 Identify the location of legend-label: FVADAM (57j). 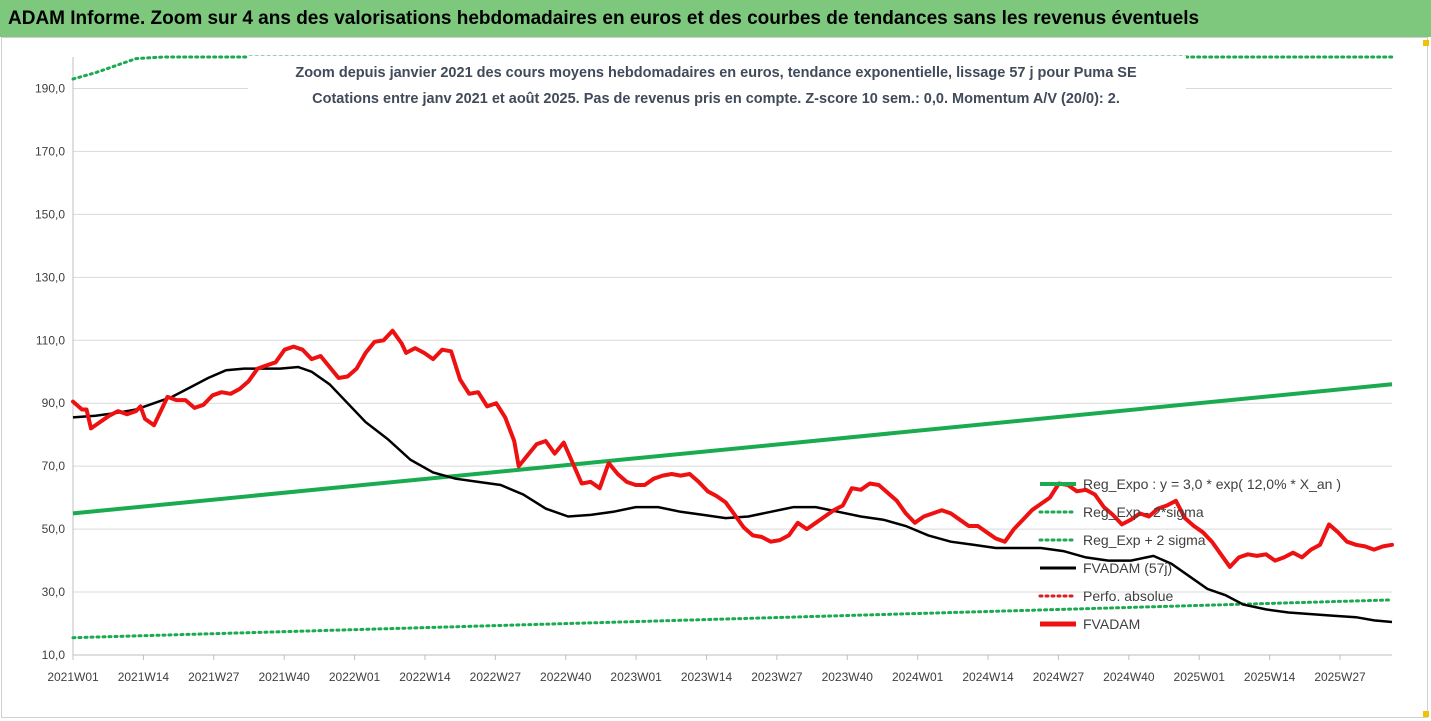
(1127, 568).